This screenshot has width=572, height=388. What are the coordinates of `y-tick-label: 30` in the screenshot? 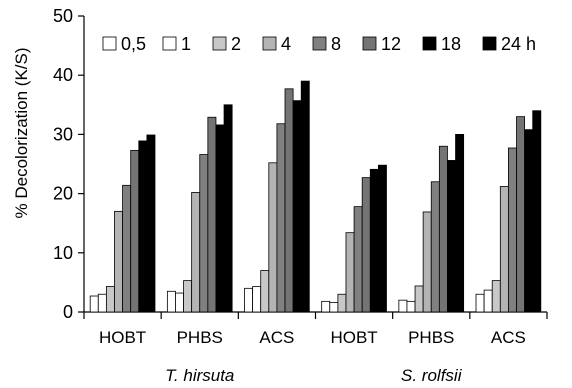 It's located at (63, 134).